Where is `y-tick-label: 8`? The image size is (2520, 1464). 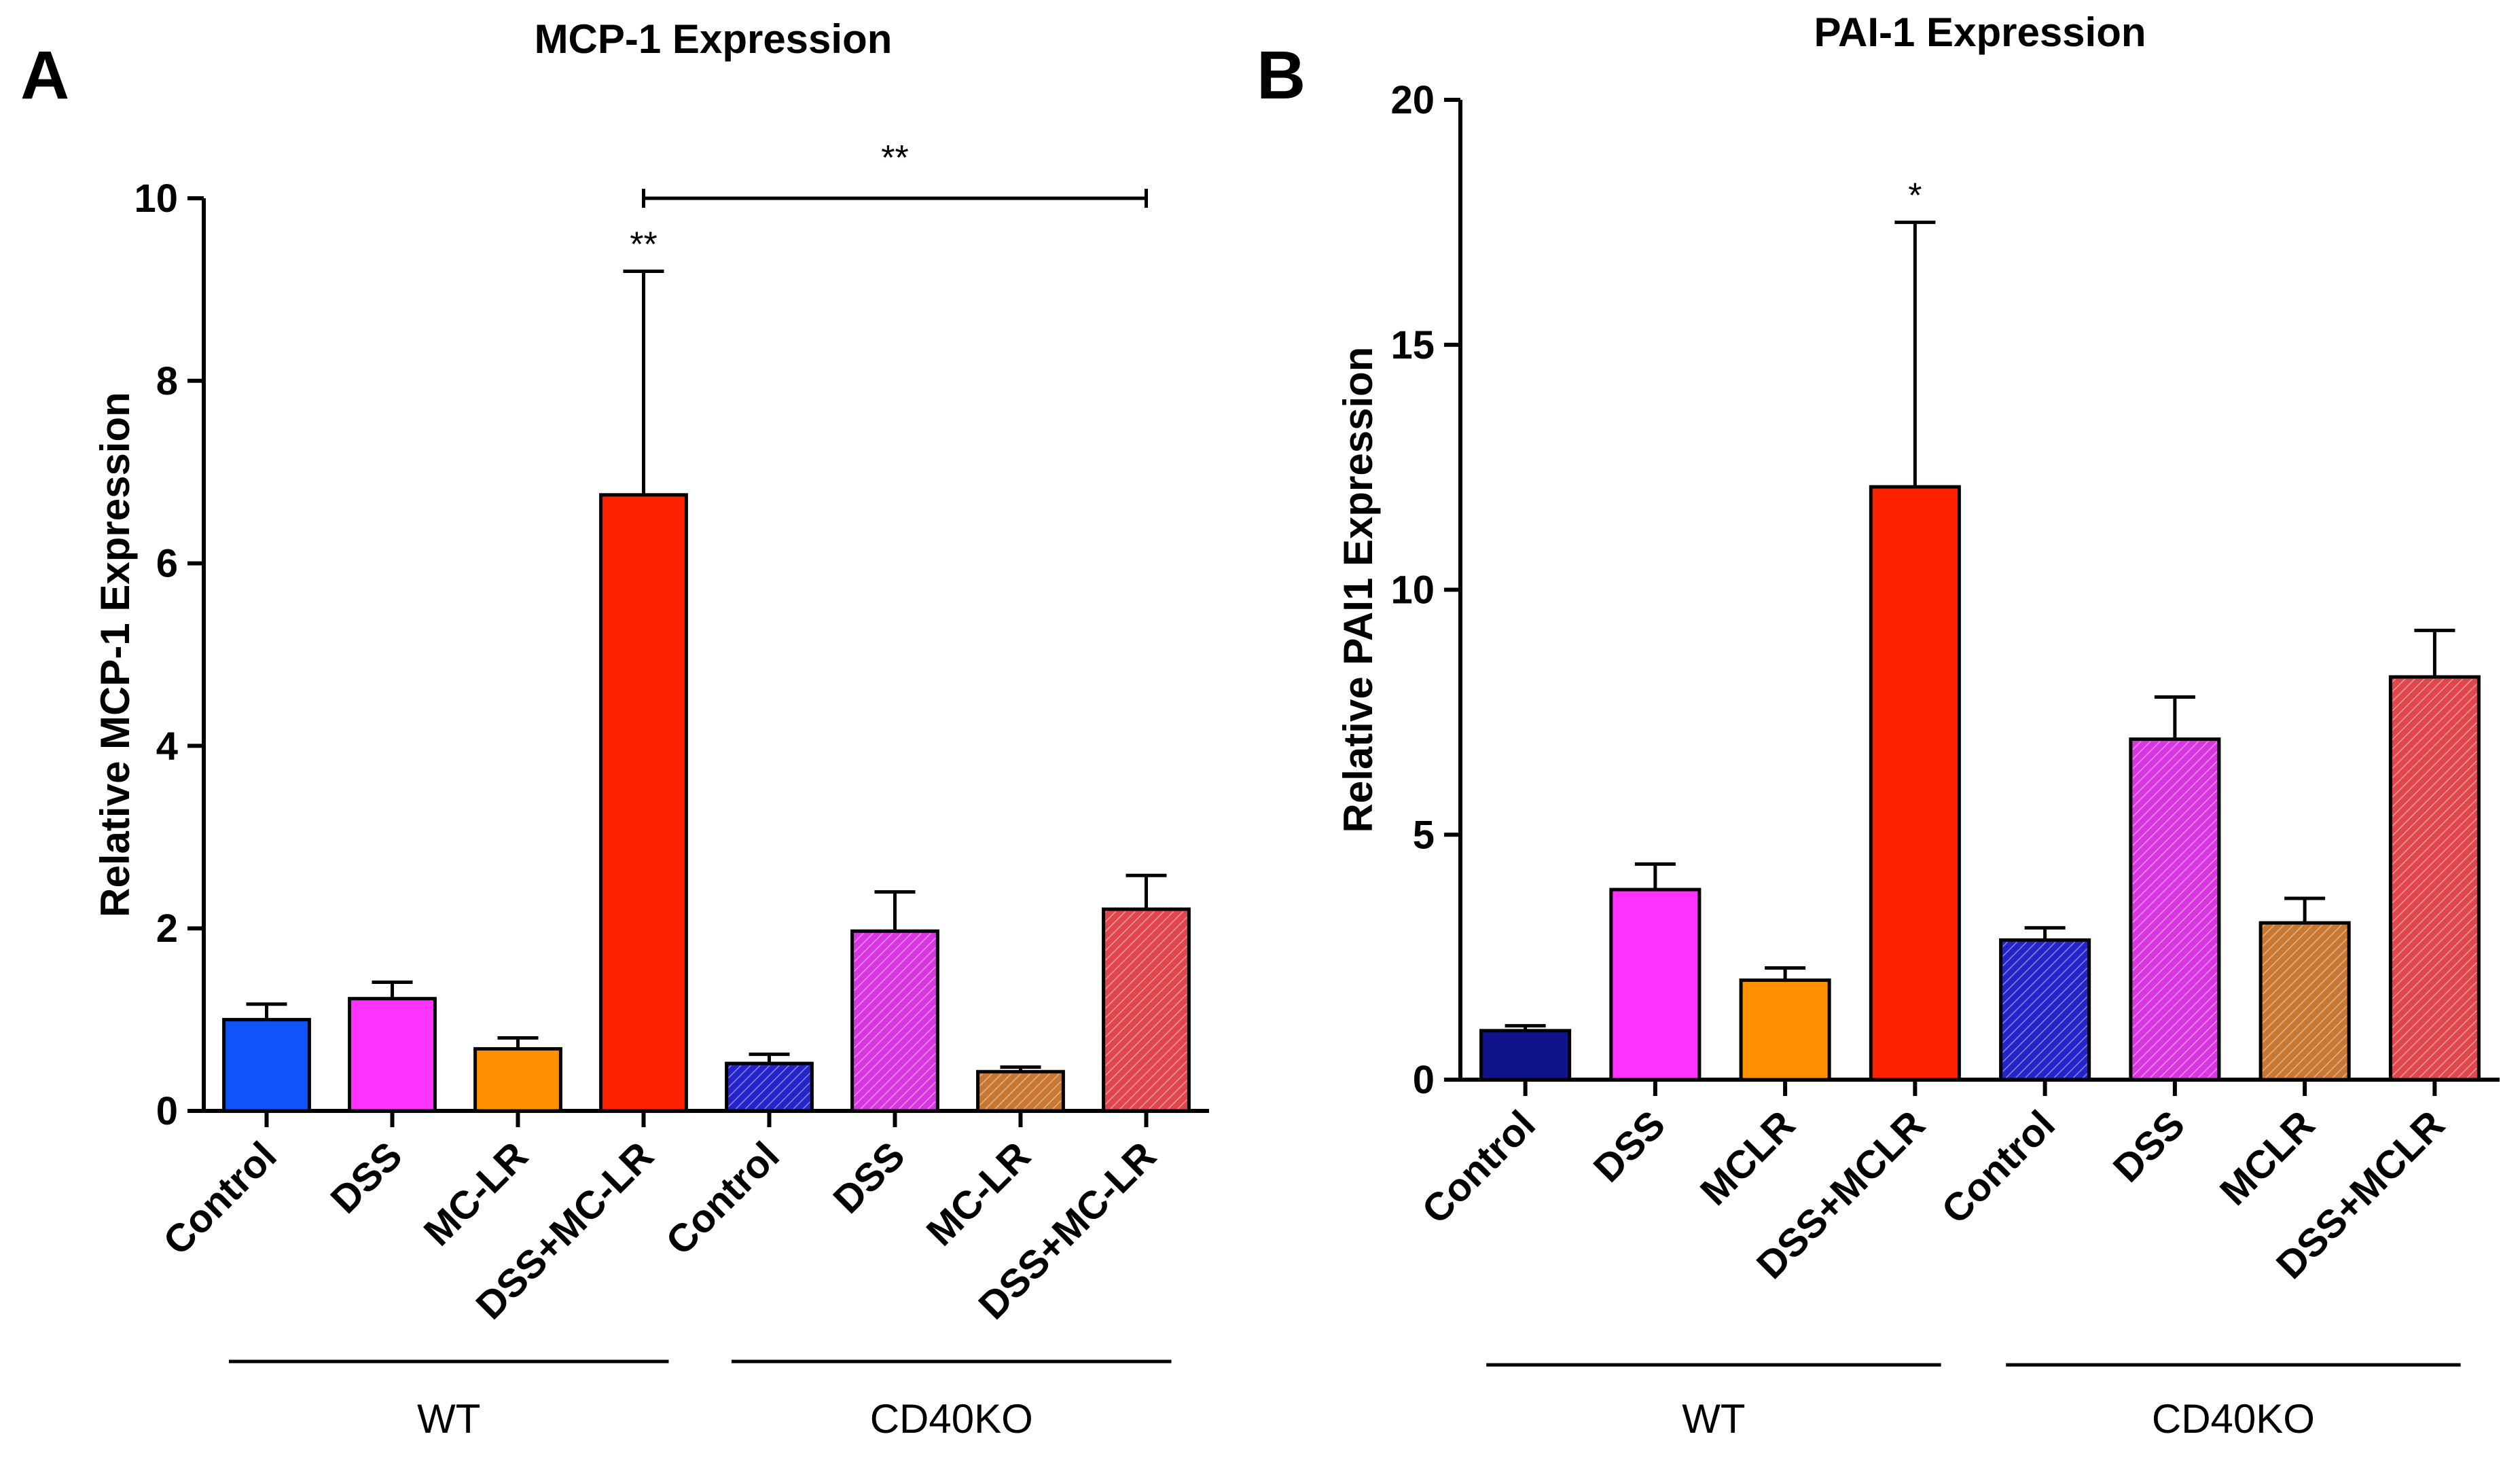 y-tick-label: 8 is located at coordinates (167, 381).